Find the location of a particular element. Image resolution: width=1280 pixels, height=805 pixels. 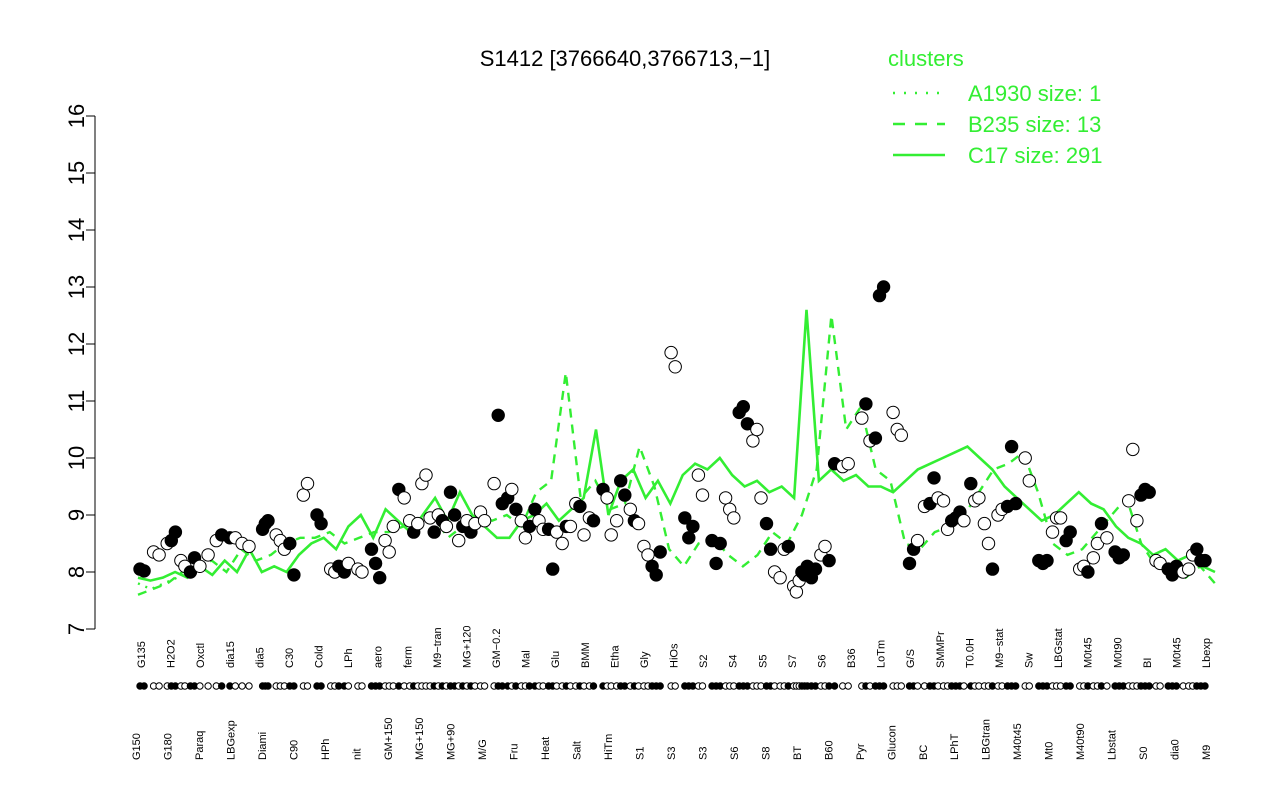

y-tick-label: 13 is located at coordinates (76, 287).